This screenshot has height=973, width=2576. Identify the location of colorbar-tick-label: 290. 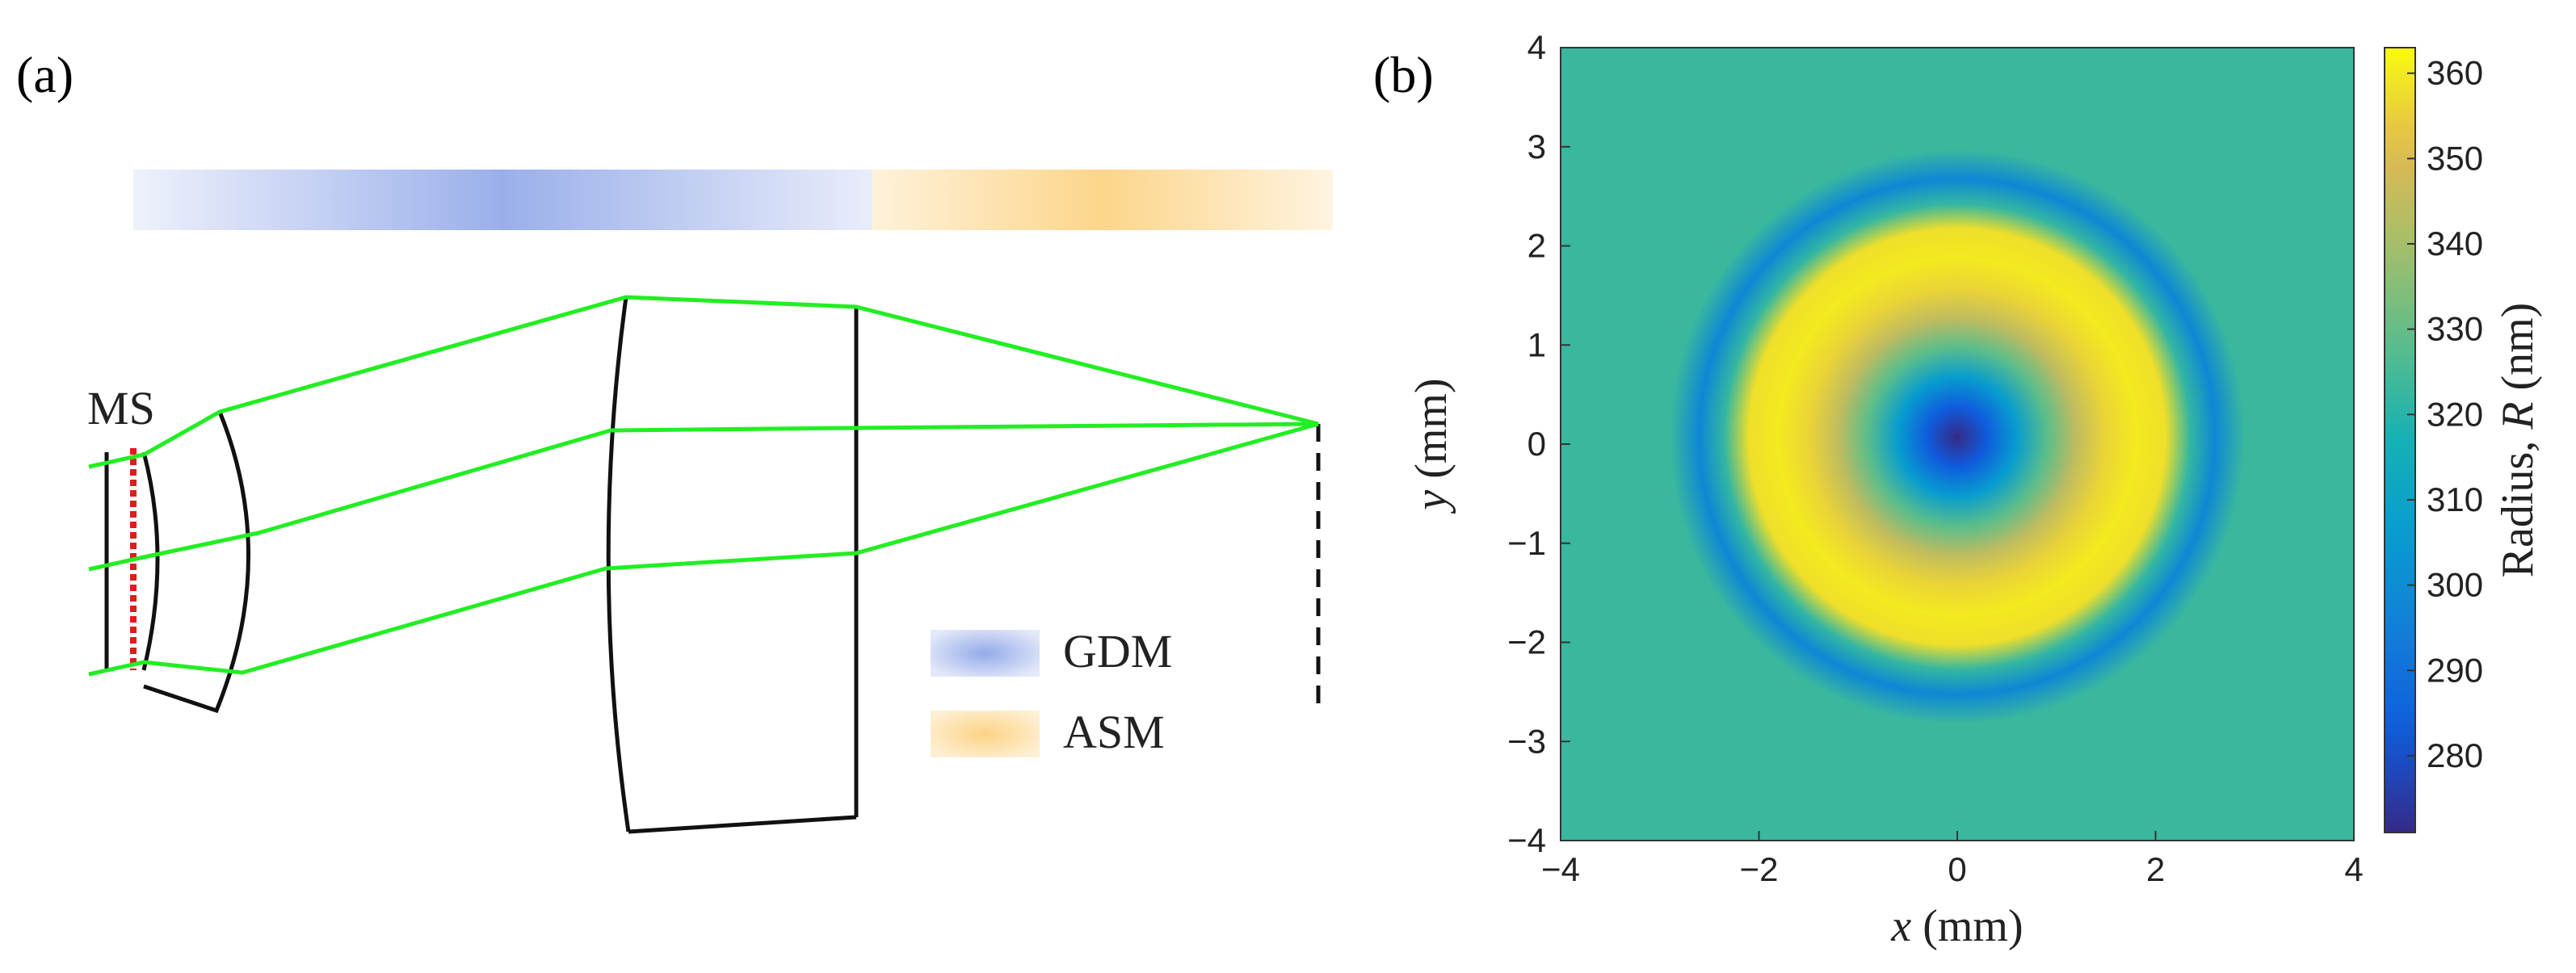
(2455, 670).